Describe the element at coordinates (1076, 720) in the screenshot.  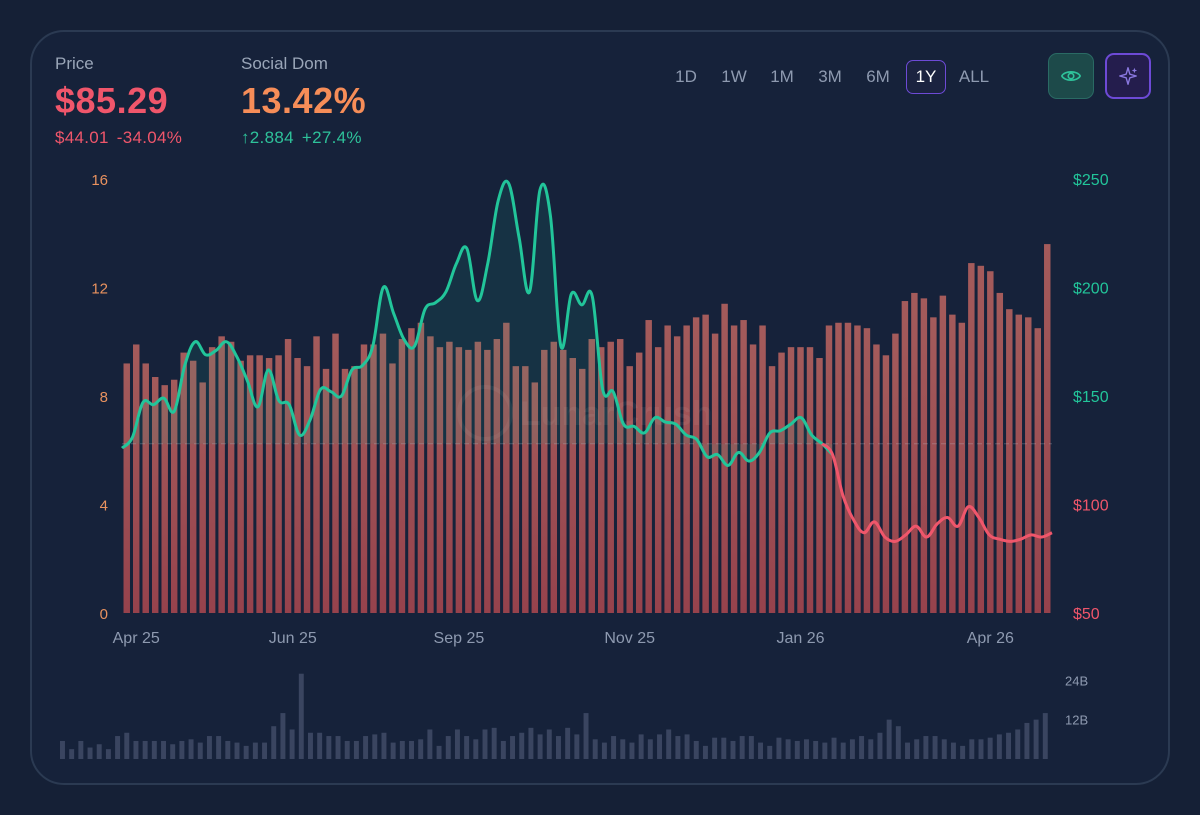
I see `volume-axis-tick: 12B` at that location.